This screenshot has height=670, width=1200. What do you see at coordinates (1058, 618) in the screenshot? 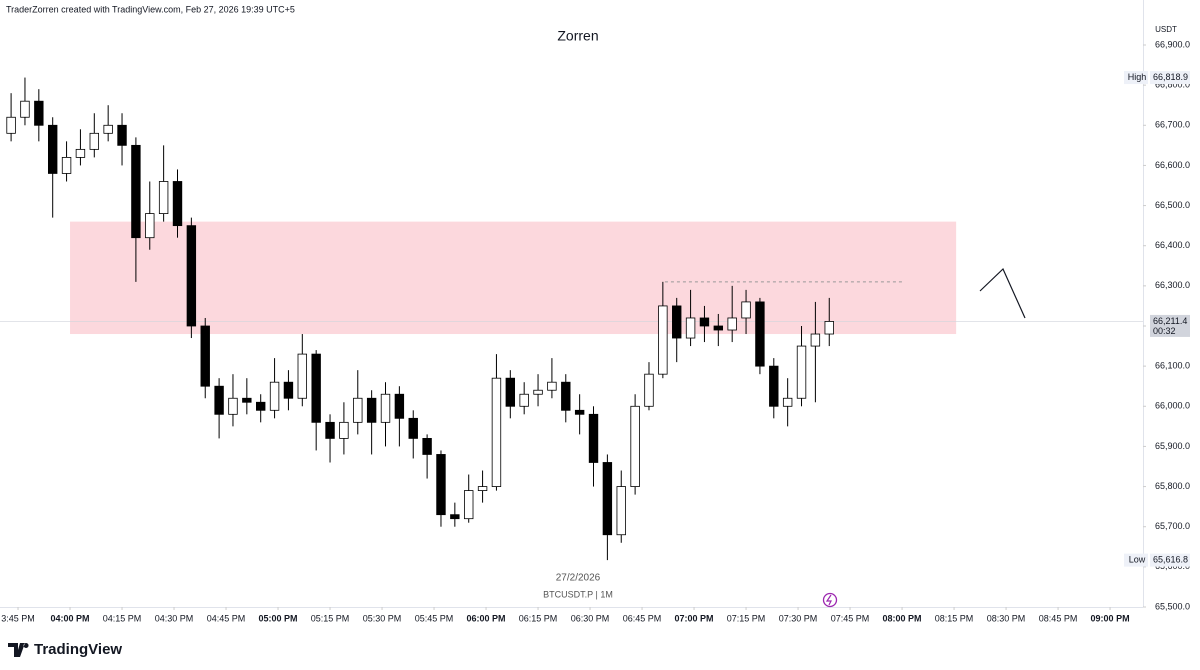
I see `x-tick-label: 08:45 PM` at bounding box center [1058, 618].